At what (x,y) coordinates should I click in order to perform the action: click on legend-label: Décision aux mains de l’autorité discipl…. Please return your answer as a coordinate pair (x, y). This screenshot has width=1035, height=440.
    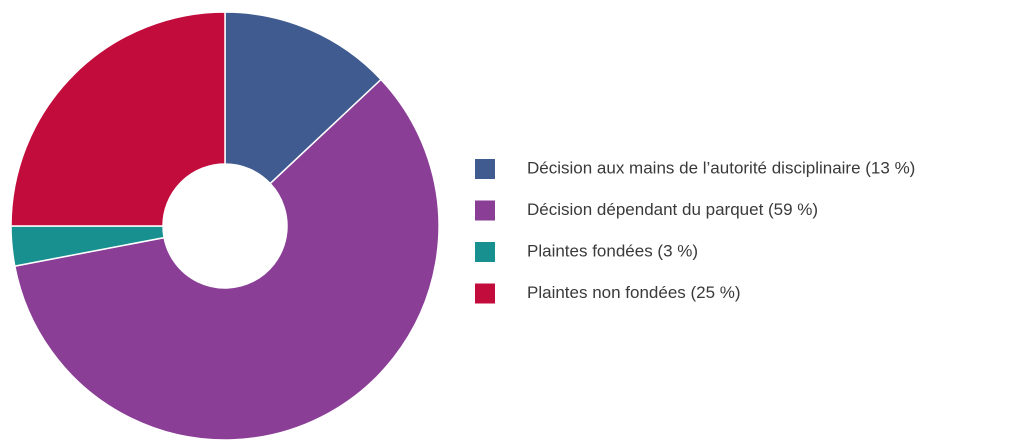
    Looking at the image, I should click on (721, 167).